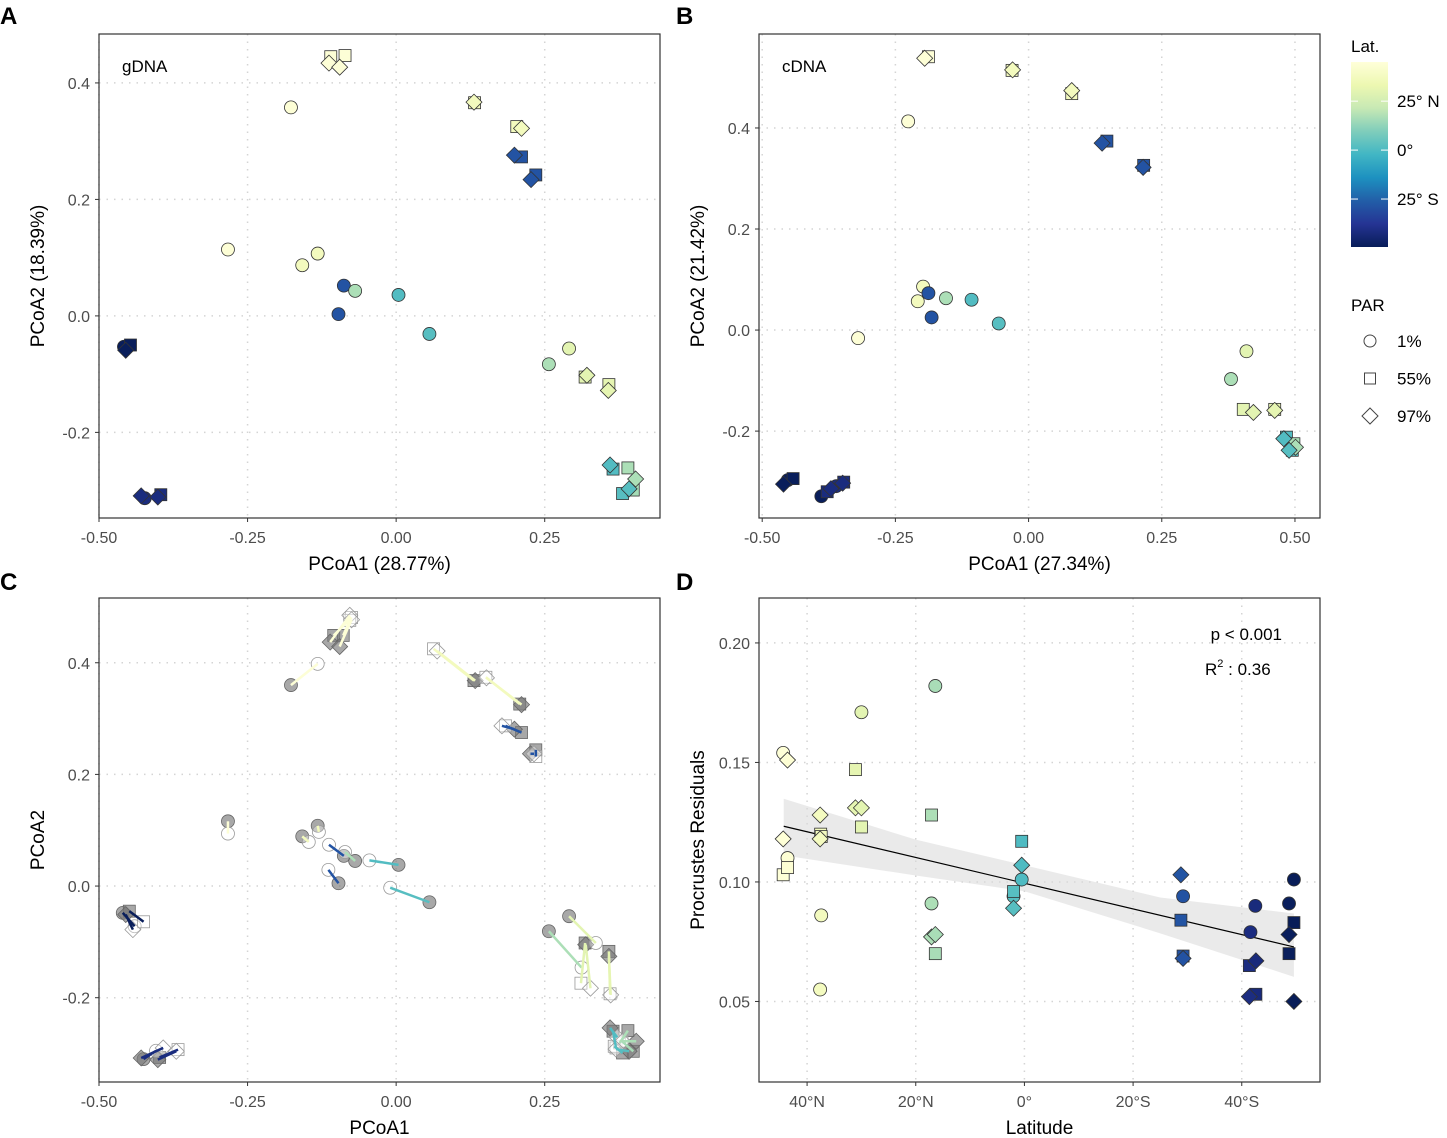 Image resolution: width=1447 pixels, height=1138 pixels. Describe the element at coordinates (1246, 634) in the screenshot. I see `p-value: p < 0.001` at that location.